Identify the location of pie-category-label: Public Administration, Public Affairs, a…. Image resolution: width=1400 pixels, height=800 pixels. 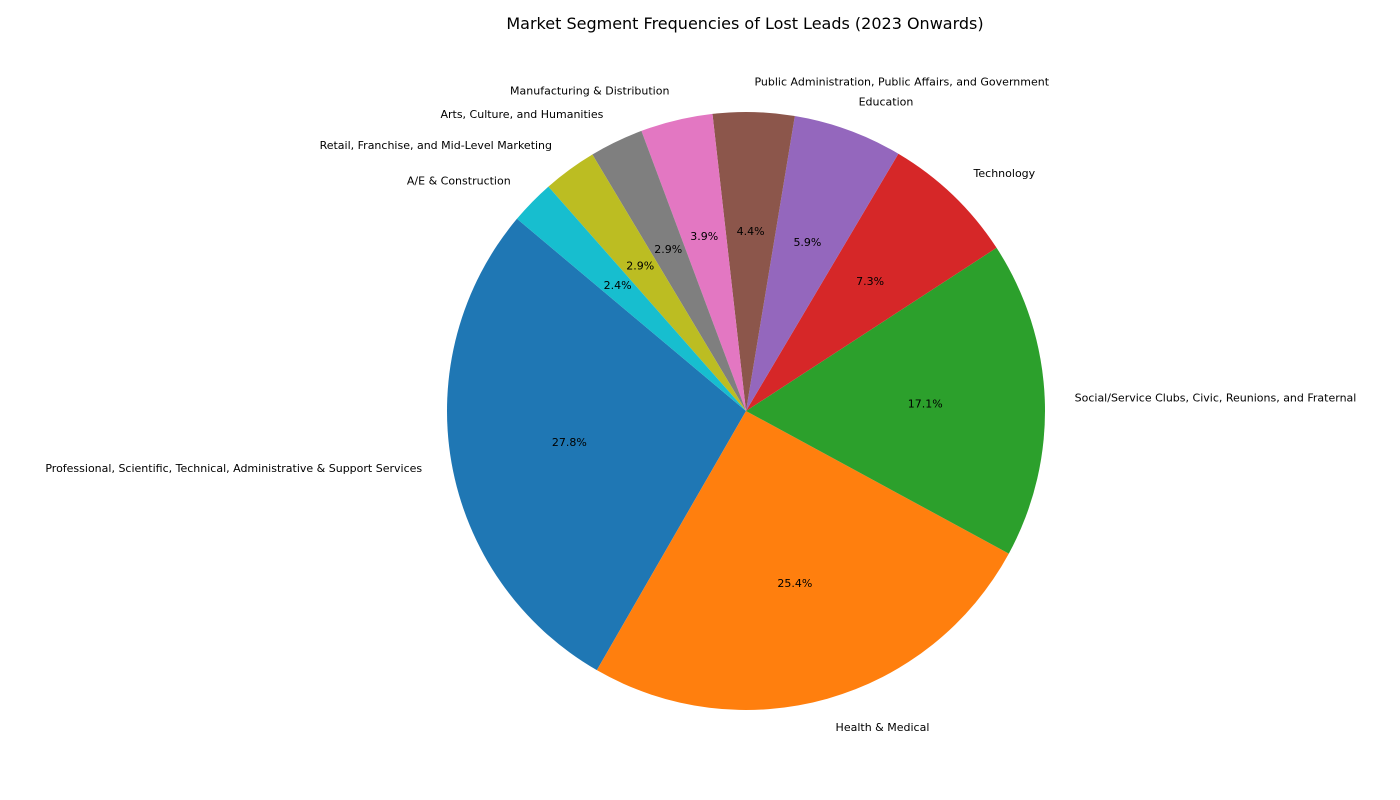
(901, 82).